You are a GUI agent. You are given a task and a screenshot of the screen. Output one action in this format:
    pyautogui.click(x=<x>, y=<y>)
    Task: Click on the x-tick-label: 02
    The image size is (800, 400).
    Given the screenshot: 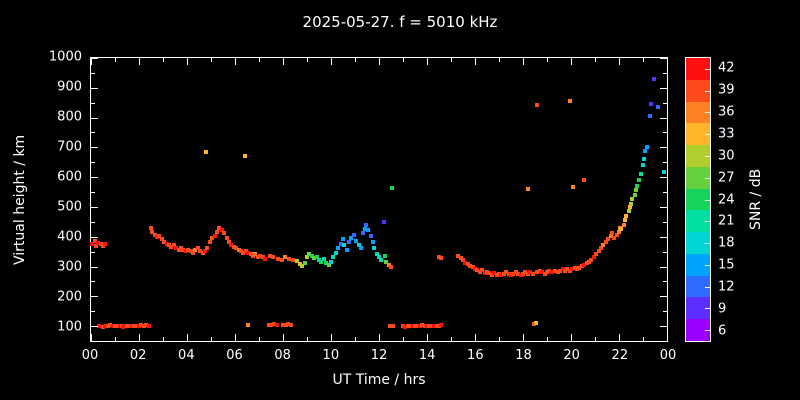 What is the action you would take?
    pyautogui.click(x=138, y=355)
    